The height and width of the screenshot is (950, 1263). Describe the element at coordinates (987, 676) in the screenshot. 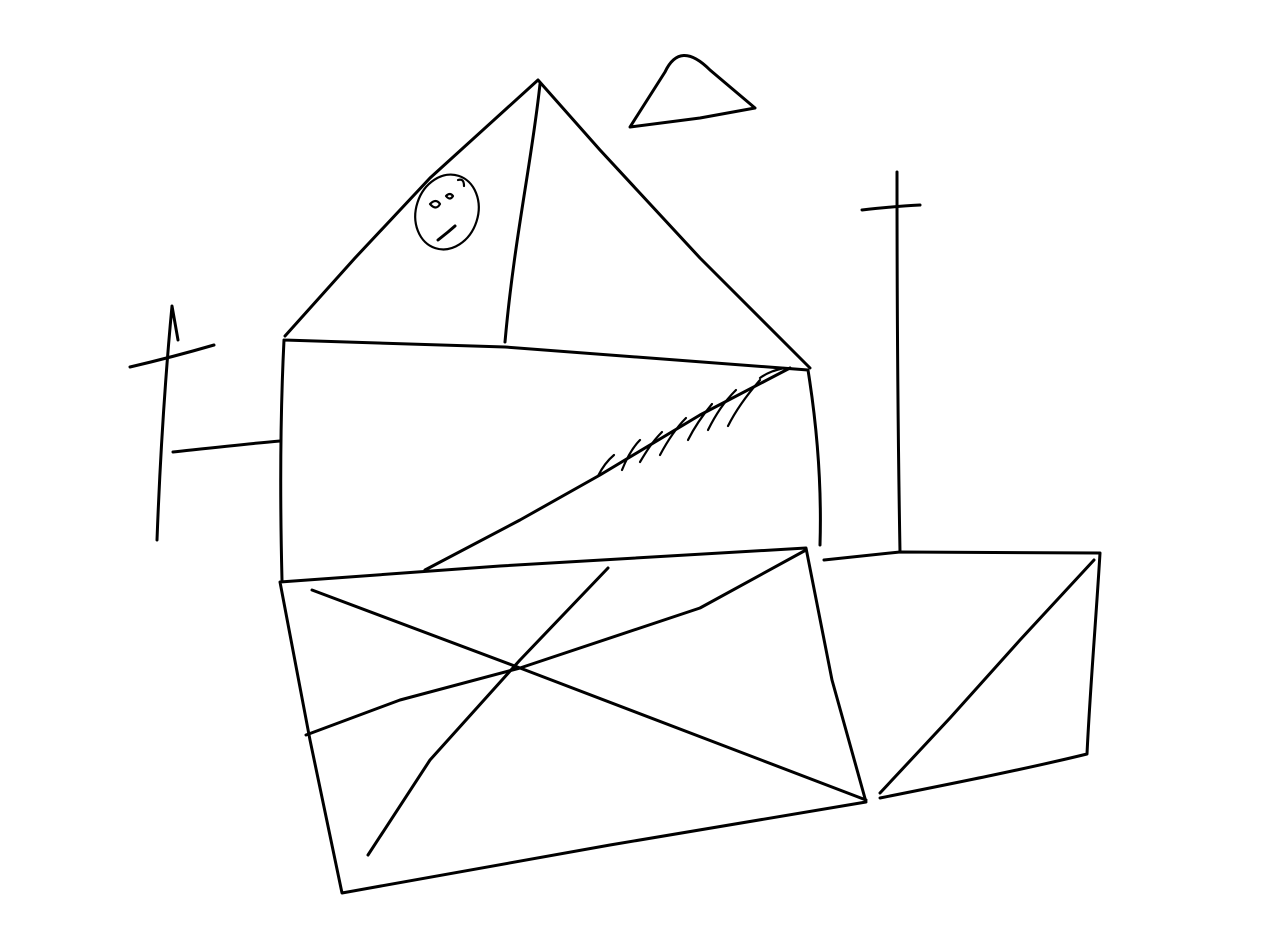

I see `right-box-diagonal` at that location.